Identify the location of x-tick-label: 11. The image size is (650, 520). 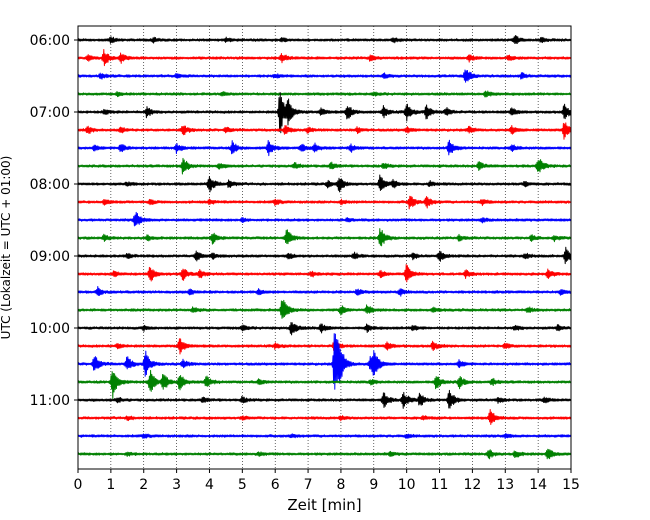
(440, 485).